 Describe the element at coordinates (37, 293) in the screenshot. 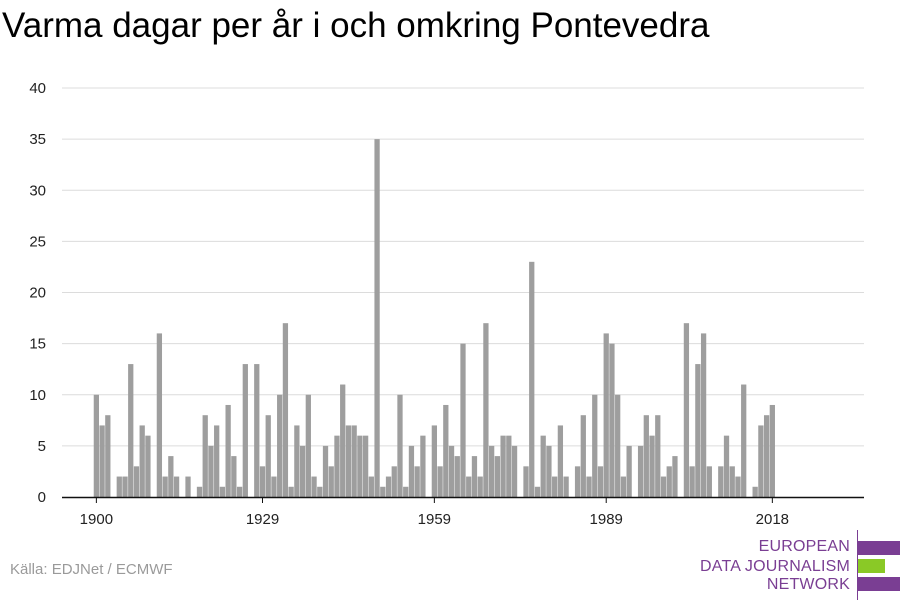

I see `y-axis-labels: 0 5 10 15 20 25 30 35 40` at that location.